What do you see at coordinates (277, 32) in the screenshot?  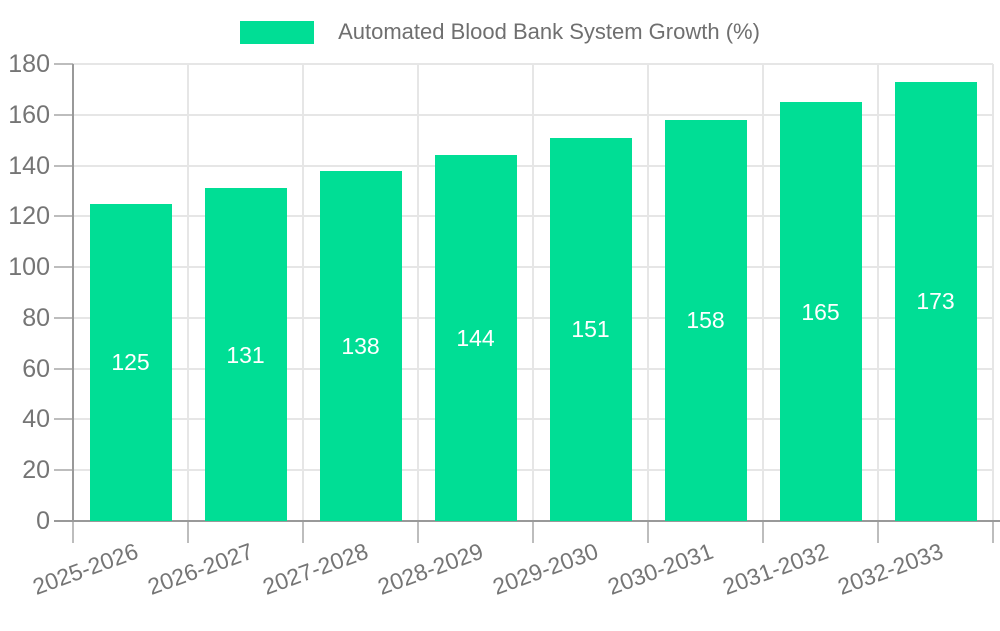 I see `legend-color-swatch` at bounding box center [277, 32].